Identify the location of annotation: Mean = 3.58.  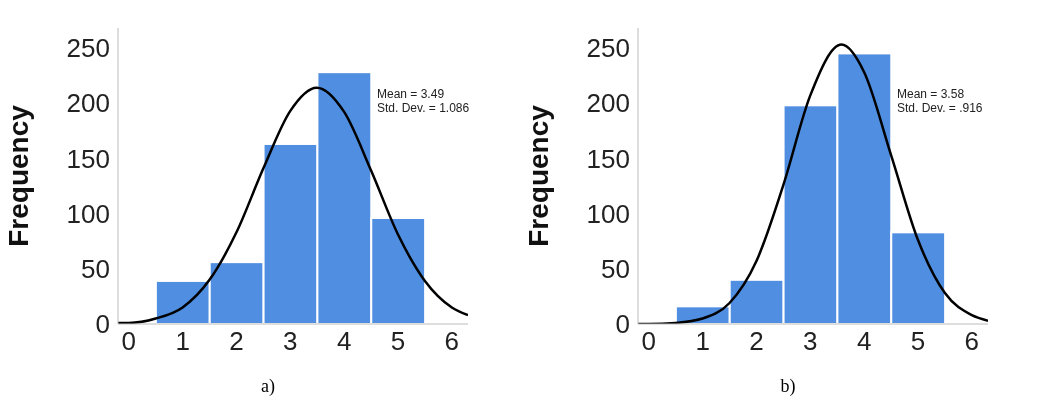
(931, 94).